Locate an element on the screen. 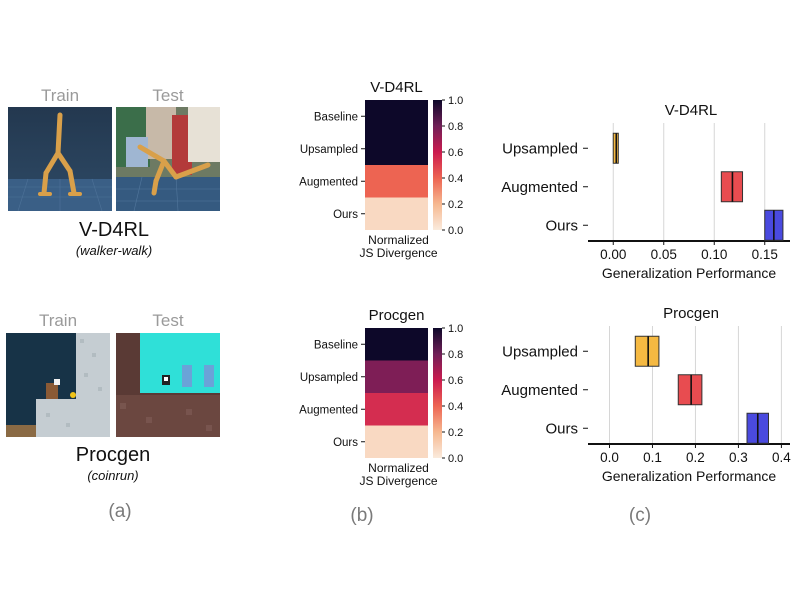 Image resolution: width=800 pixels, height=600 pixels. heatmap-procgen-cblabel-1: JS Divergence is located at coordinates (398, 481).